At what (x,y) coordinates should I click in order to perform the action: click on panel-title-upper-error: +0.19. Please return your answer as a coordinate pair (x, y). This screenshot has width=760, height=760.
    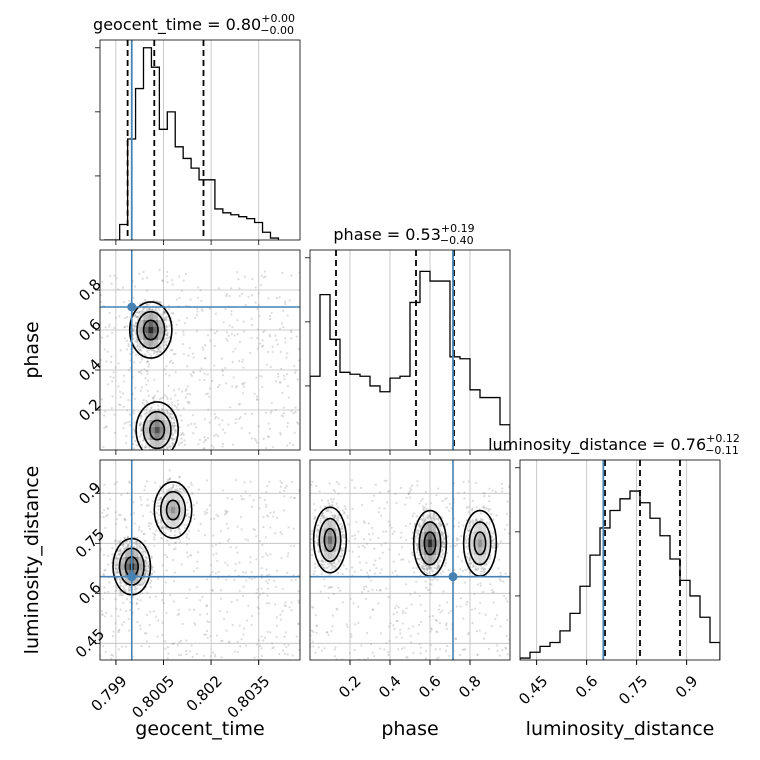
    Looking at the image, I should click on (458, 228).